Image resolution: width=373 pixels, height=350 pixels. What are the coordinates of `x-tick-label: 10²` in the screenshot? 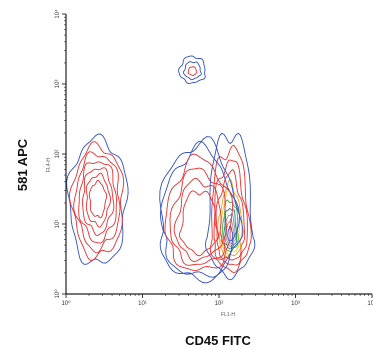 It's located at (219, 304).